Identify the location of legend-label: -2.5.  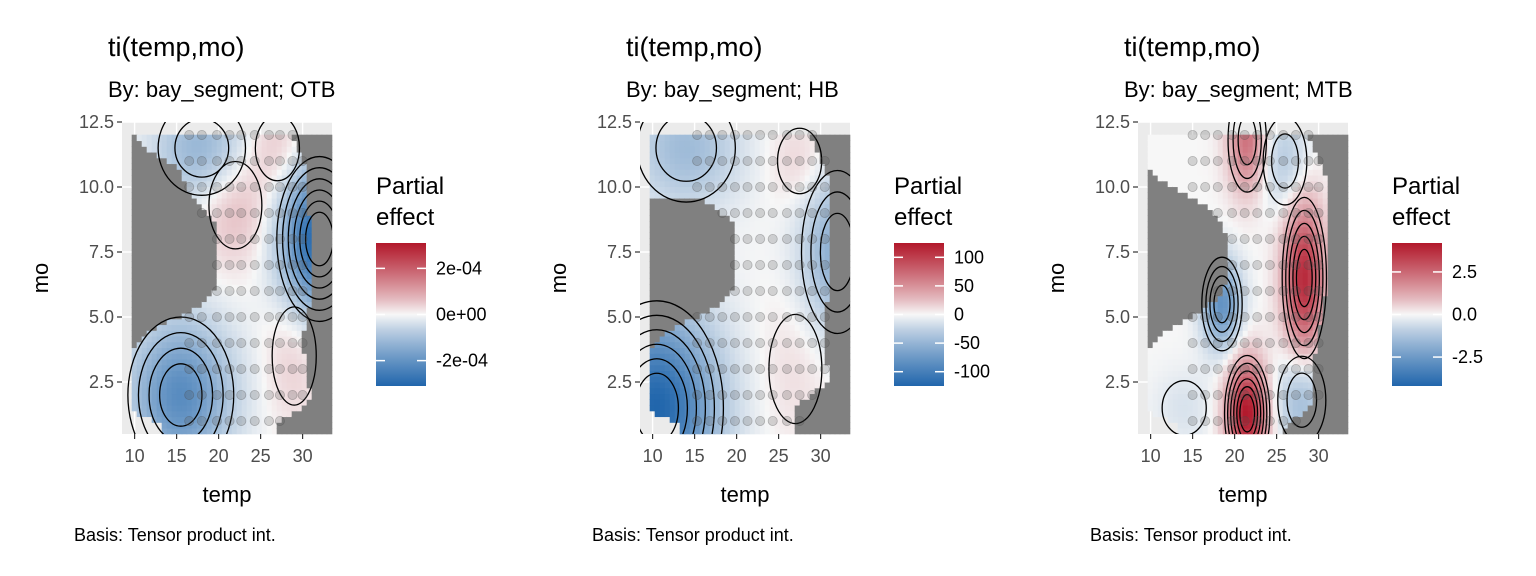
(1467, 357).